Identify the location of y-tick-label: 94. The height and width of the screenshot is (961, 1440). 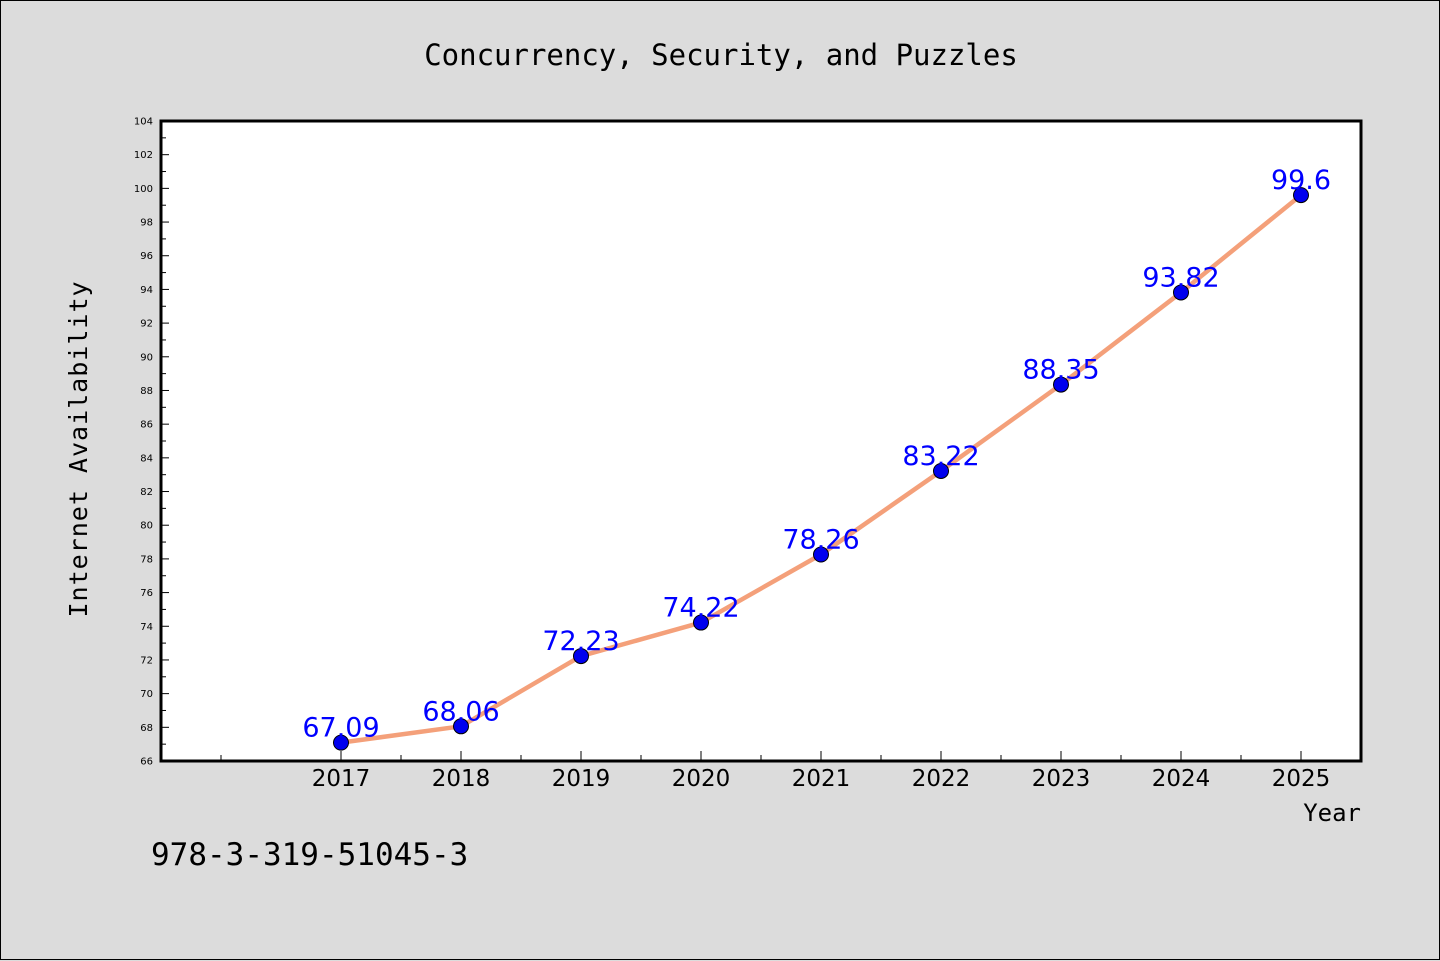
(146, 290).